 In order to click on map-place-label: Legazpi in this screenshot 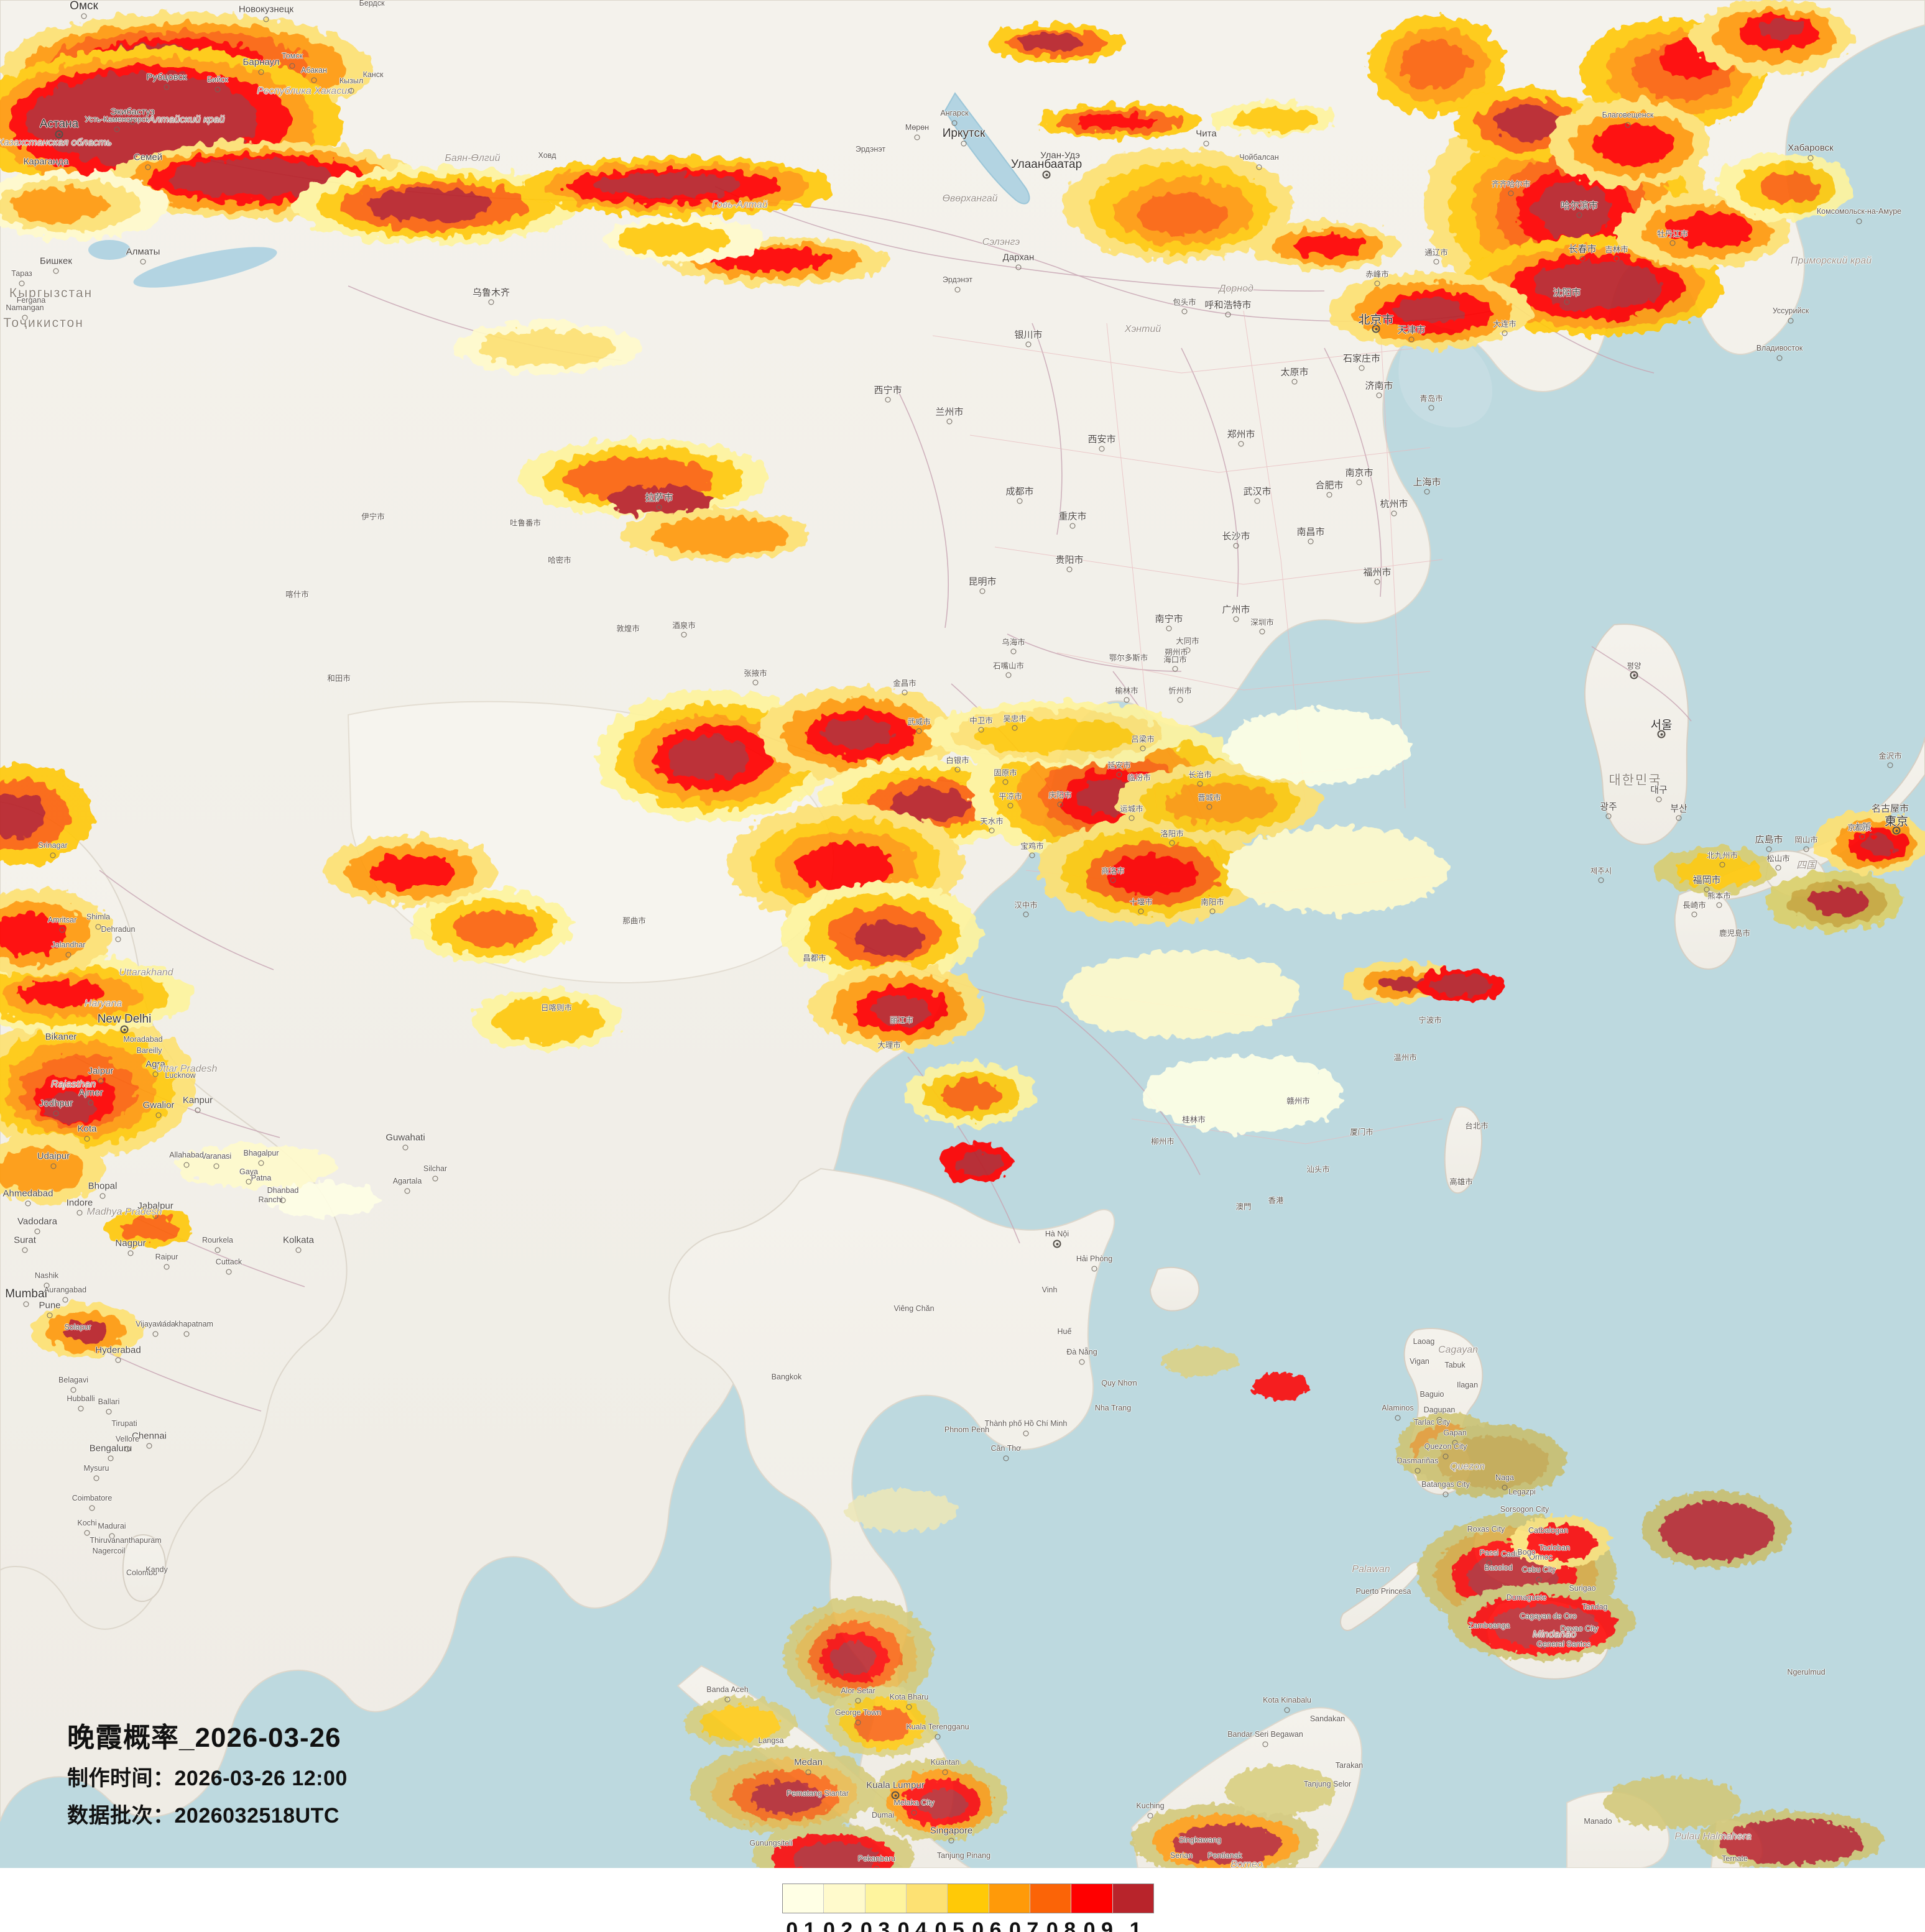, I will do `click(1522, 1492)`.